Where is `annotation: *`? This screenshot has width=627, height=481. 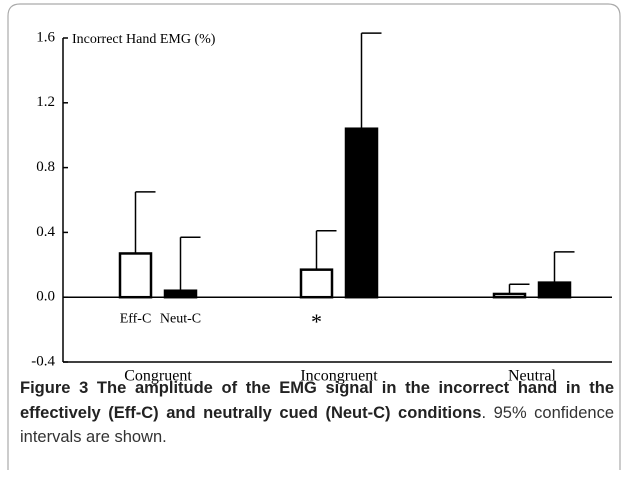 annotation: * is located at coordinates (316, 321).